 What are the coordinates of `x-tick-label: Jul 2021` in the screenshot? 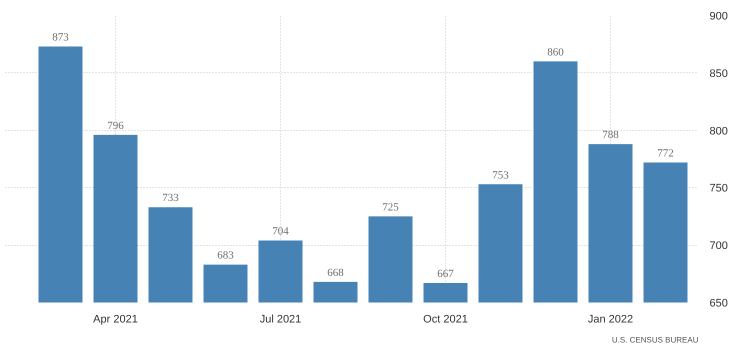 It's located at (281, 320).